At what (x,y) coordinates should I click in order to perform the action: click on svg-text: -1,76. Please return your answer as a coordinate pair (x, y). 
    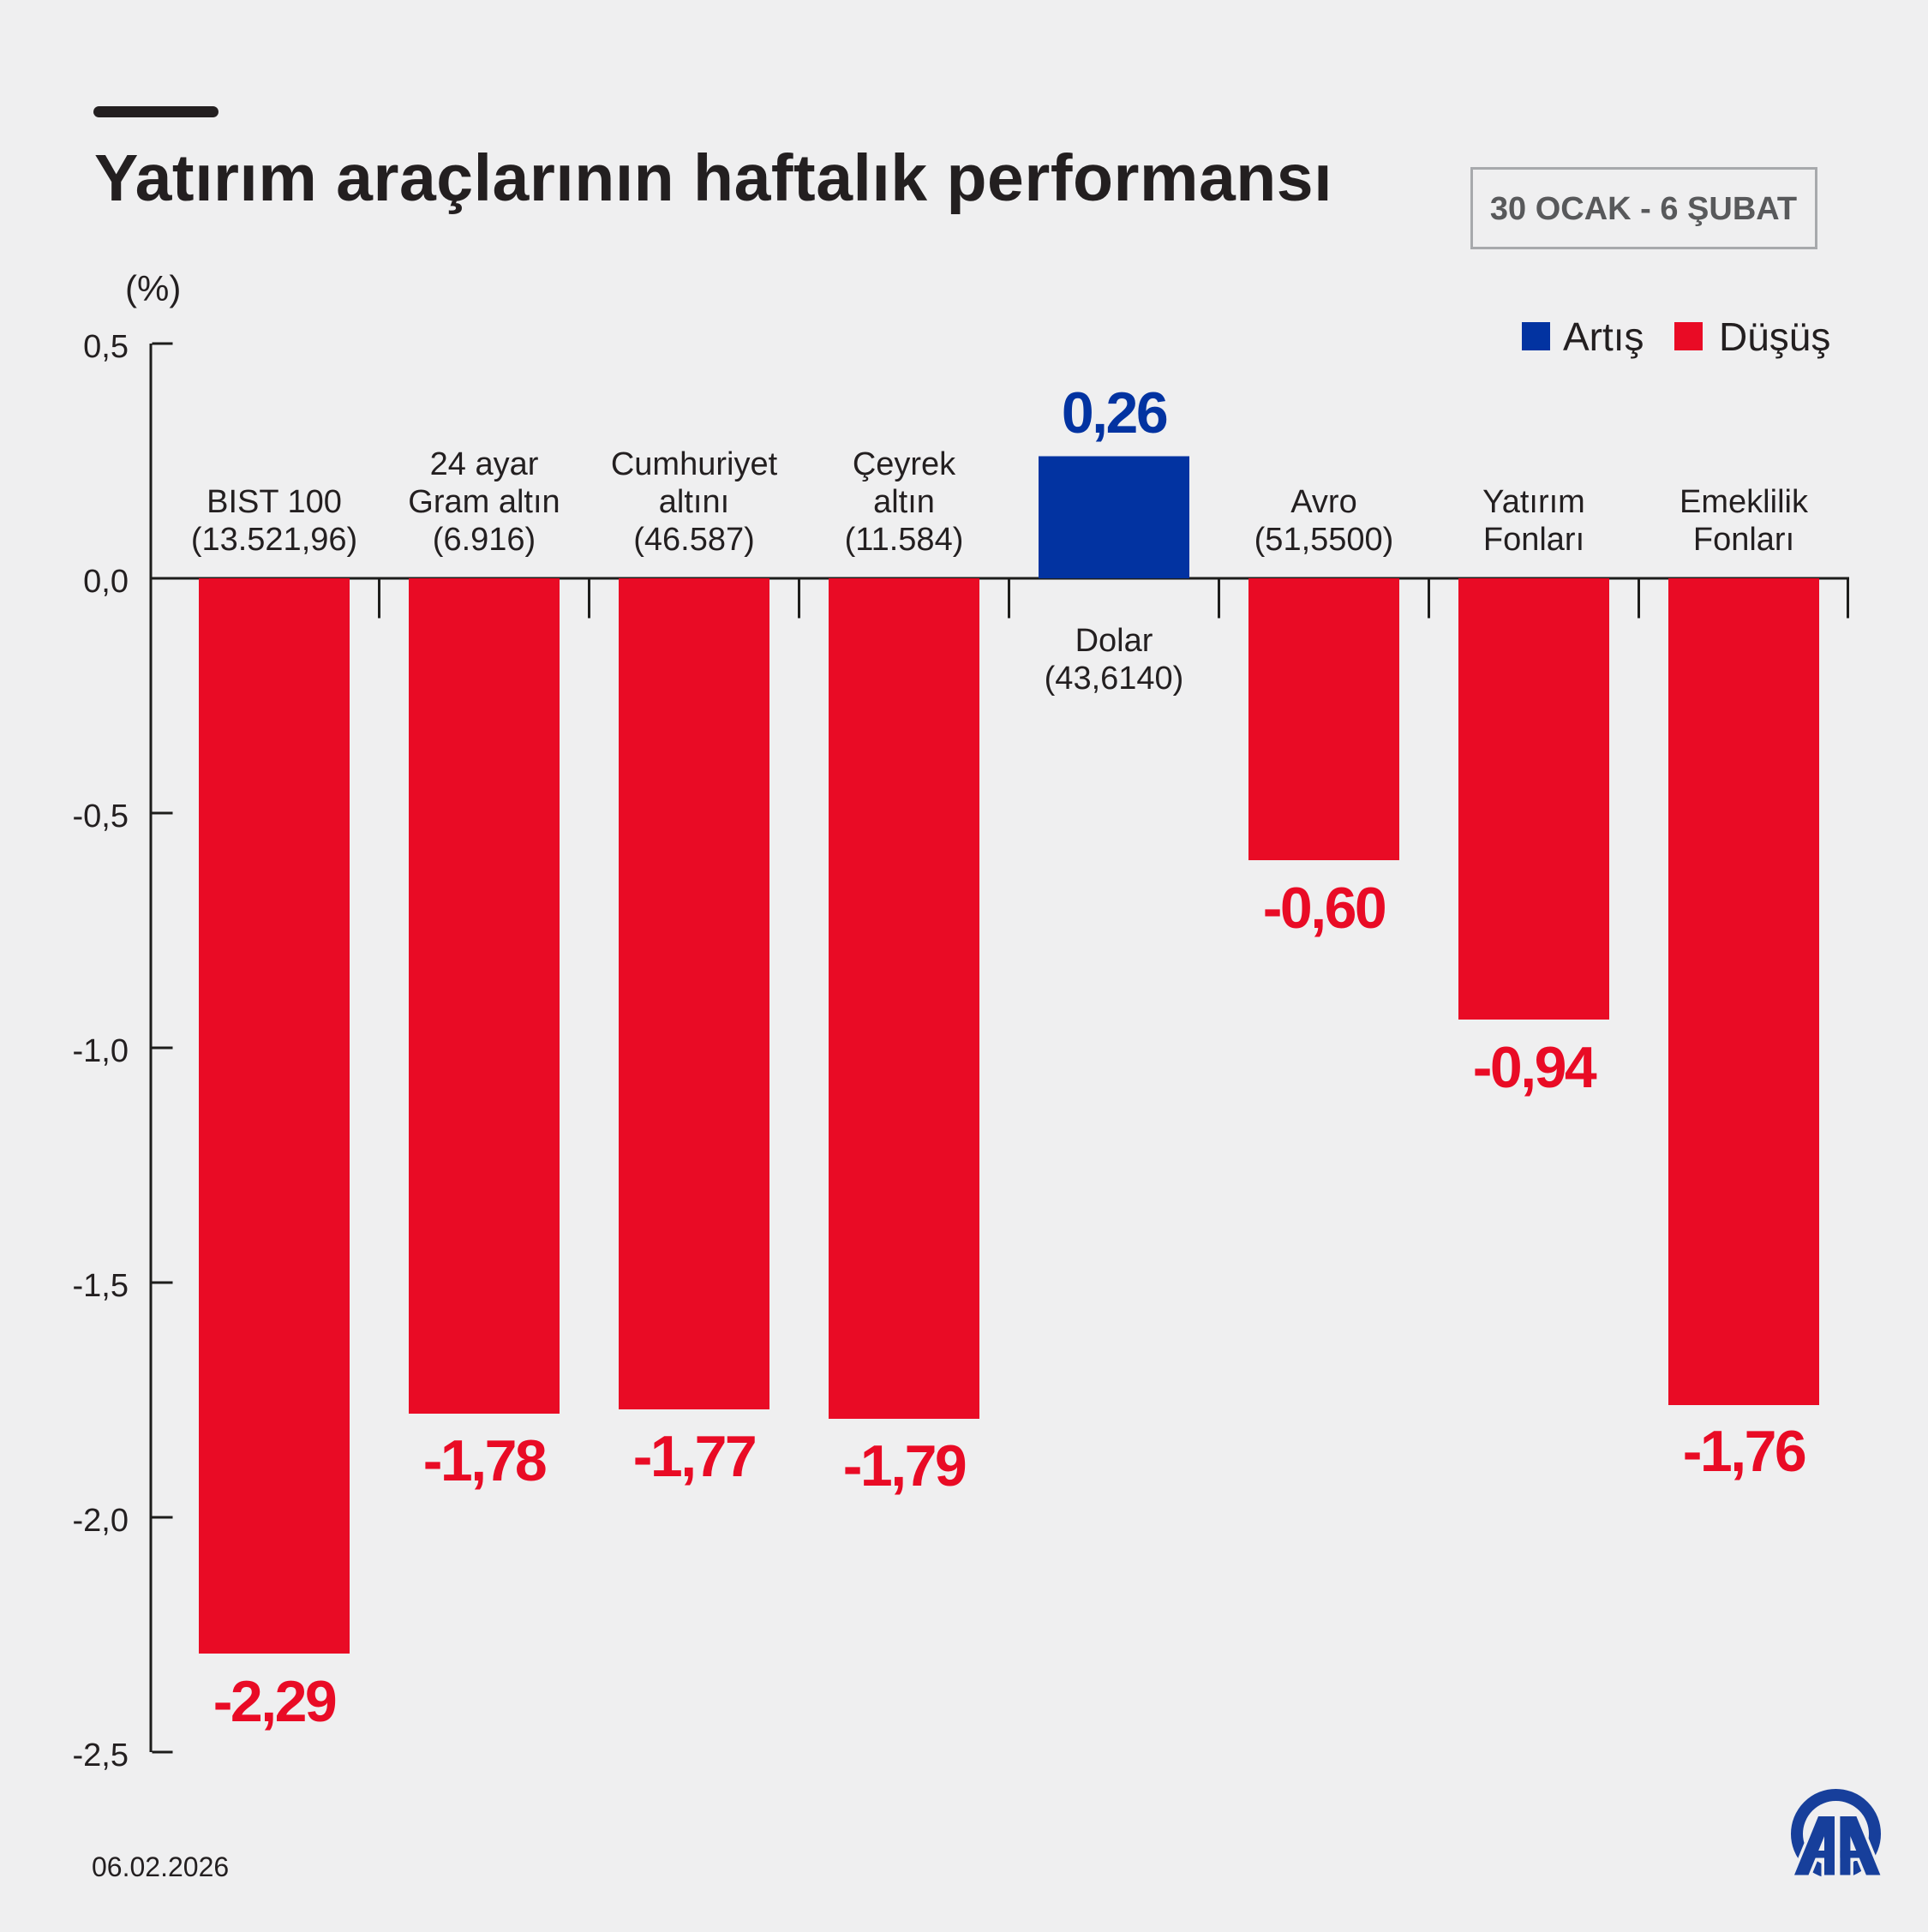
    Looking at the image, I should click on (1744, 1451).